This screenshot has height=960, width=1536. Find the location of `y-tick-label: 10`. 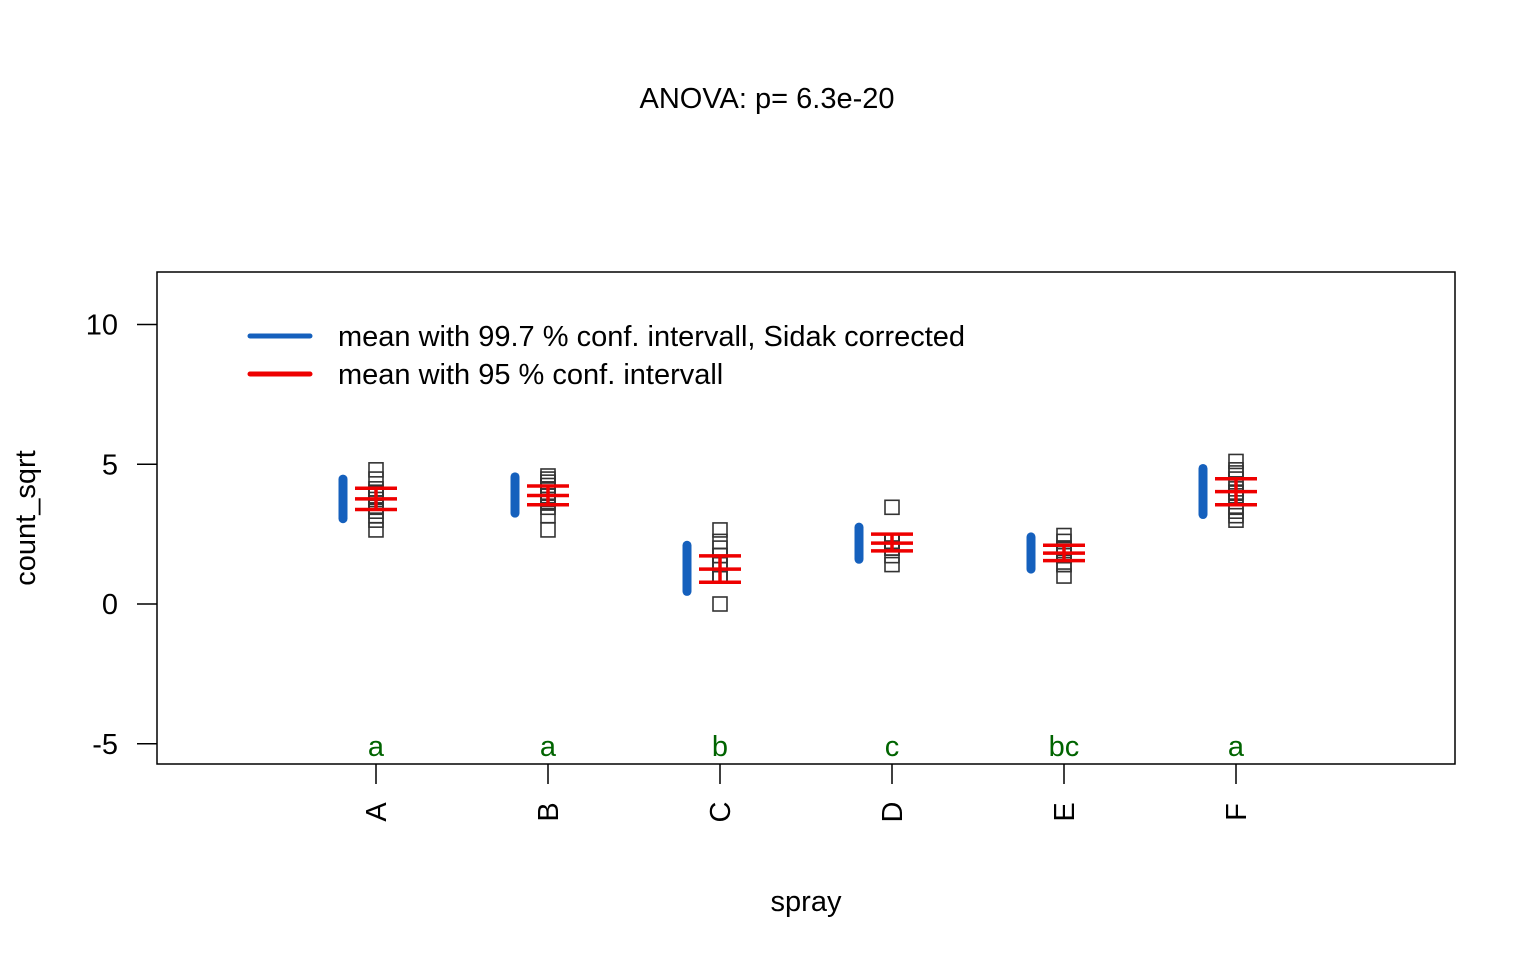

y-tick-label: 10 is located at coordinates (102, 326).